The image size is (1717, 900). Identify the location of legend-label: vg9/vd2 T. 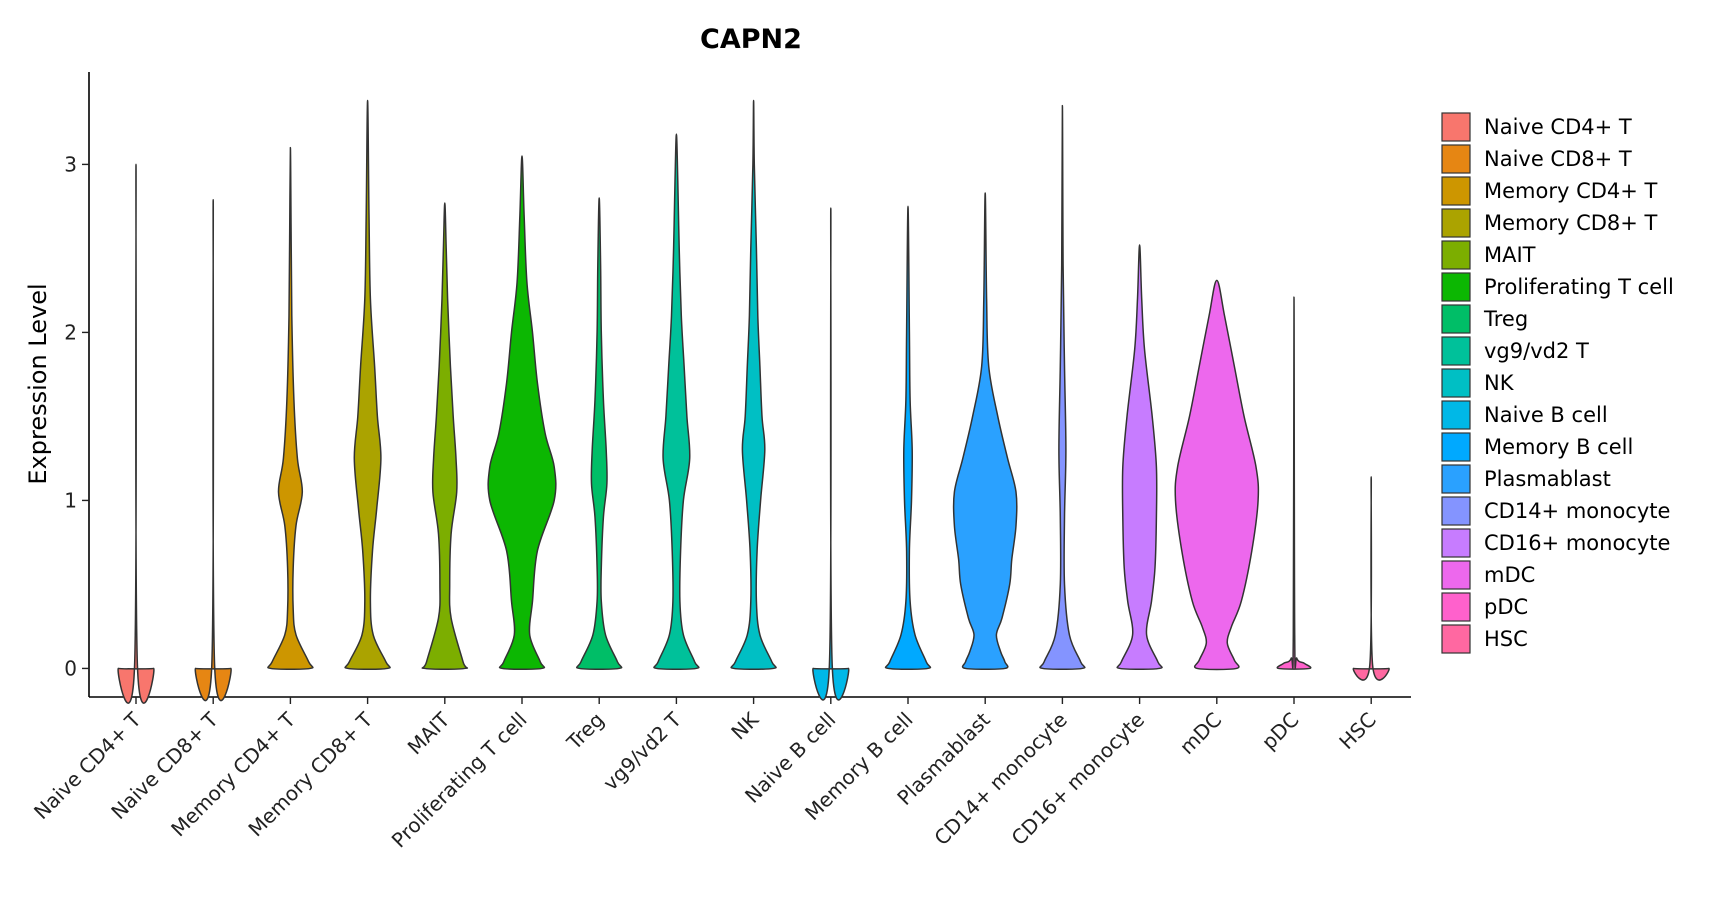
(1536, 351).